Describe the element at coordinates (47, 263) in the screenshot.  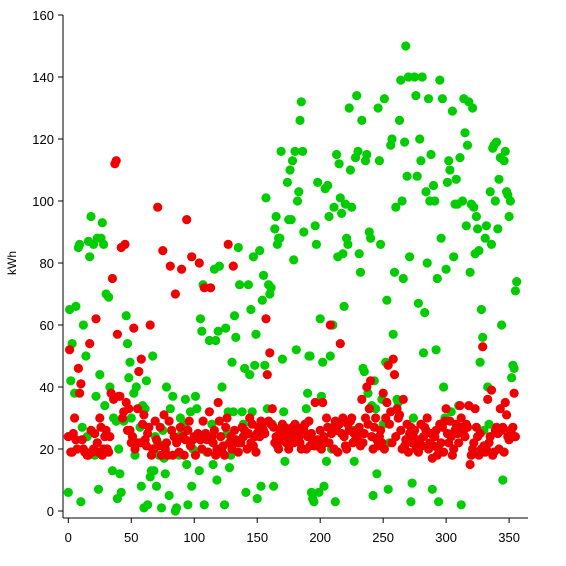
I see `y-tick-label: 80` at that location.